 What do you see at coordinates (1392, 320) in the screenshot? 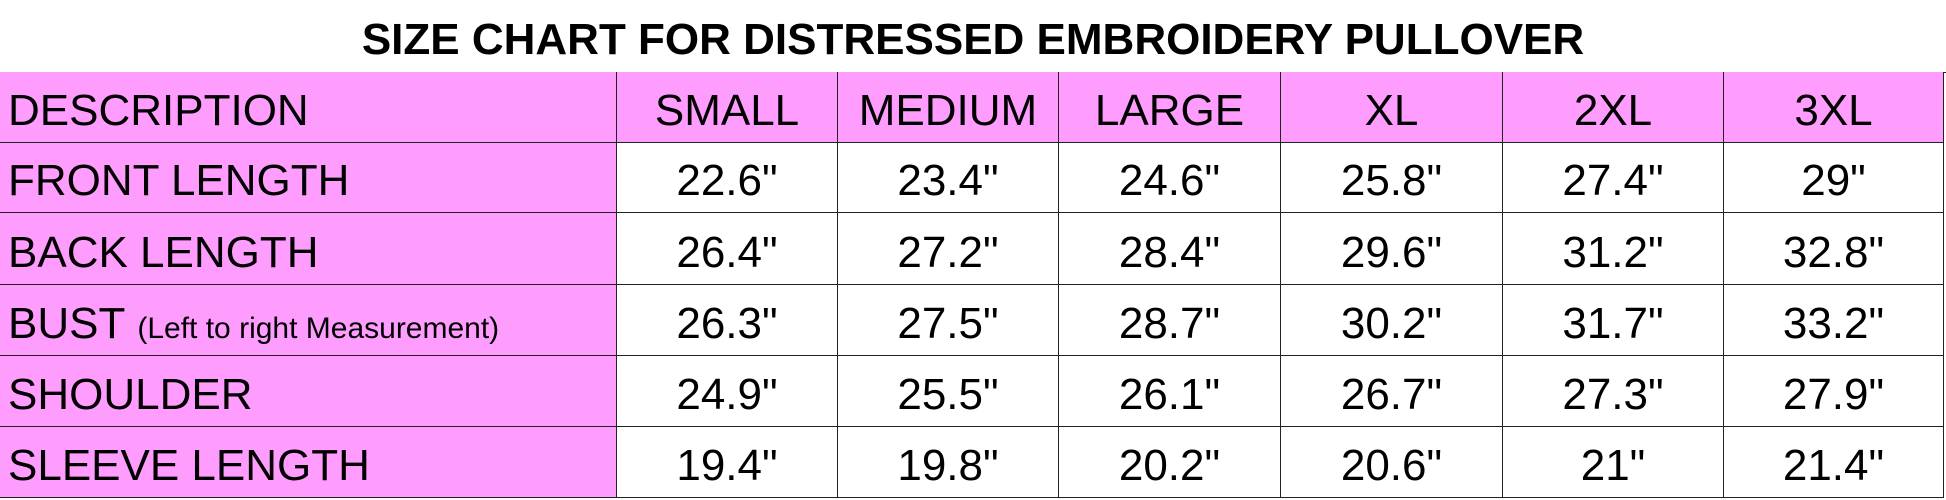
I see `value-cell: 30.2"` at bounding box center [1392, 320].